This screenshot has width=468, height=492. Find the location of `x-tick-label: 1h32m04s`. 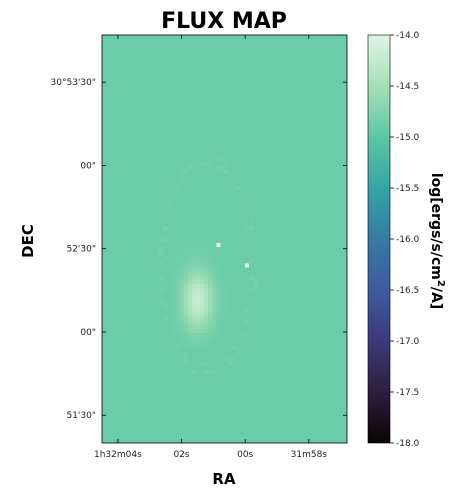

x-tick-label: 1h32m04s is located at coordinates (118, 455).